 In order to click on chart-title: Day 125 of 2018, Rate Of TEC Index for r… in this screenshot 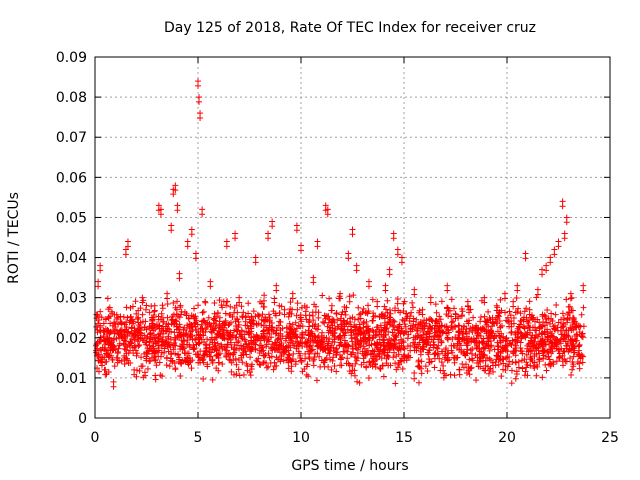, I will do `click(350, 28)`.